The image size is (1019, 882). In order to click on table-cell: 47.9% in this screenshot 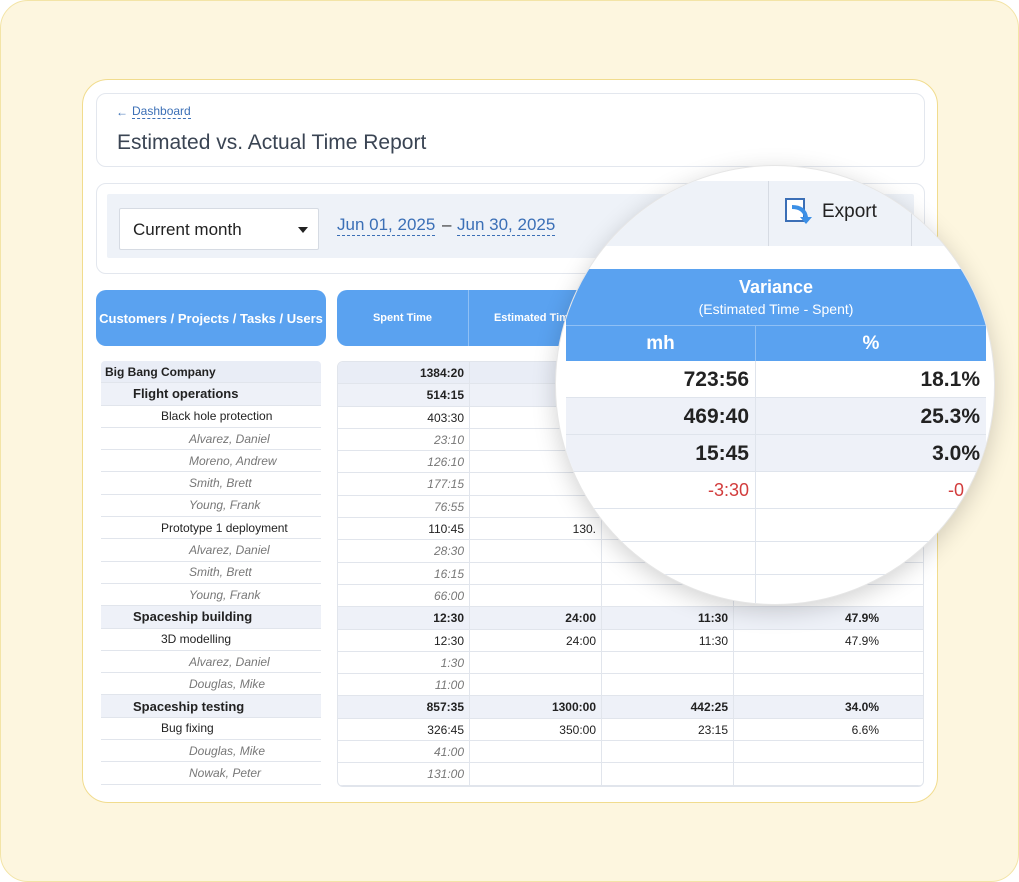, I will do `click(861, 618)`.